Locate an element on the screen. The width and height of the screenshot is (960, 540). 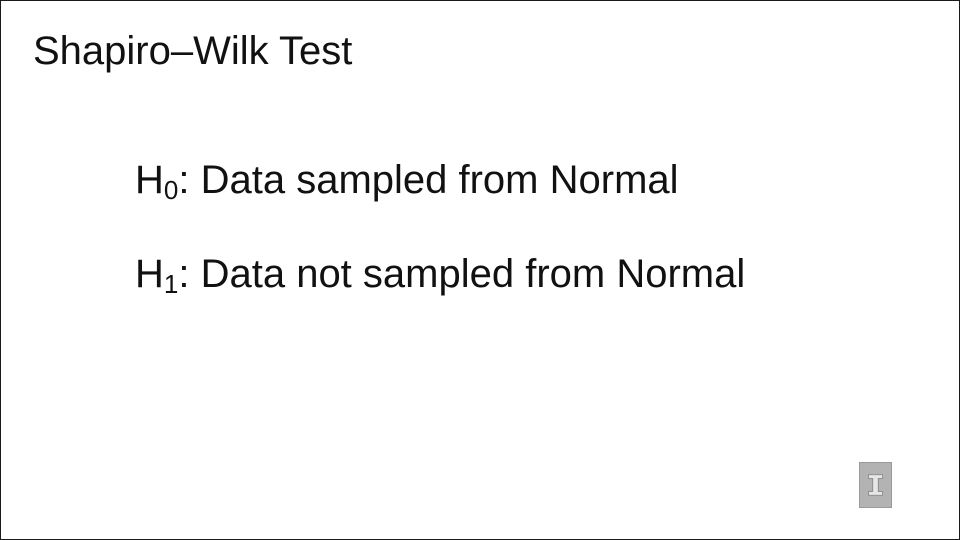
hypothesis-text: : Data sampled from Normal is located at coordinates (428, 180).